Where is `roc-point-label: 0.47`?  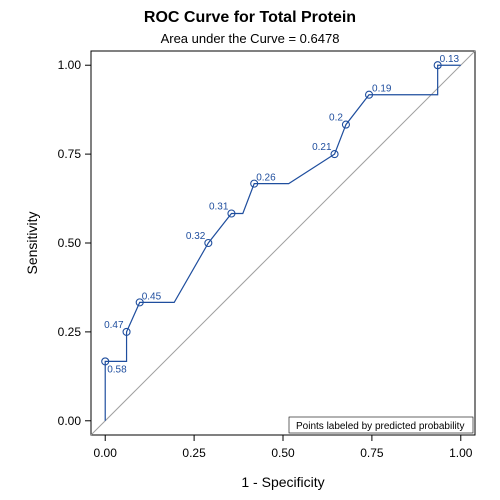
roc-point-label: 0.47 is located at coordinates (114, 325).